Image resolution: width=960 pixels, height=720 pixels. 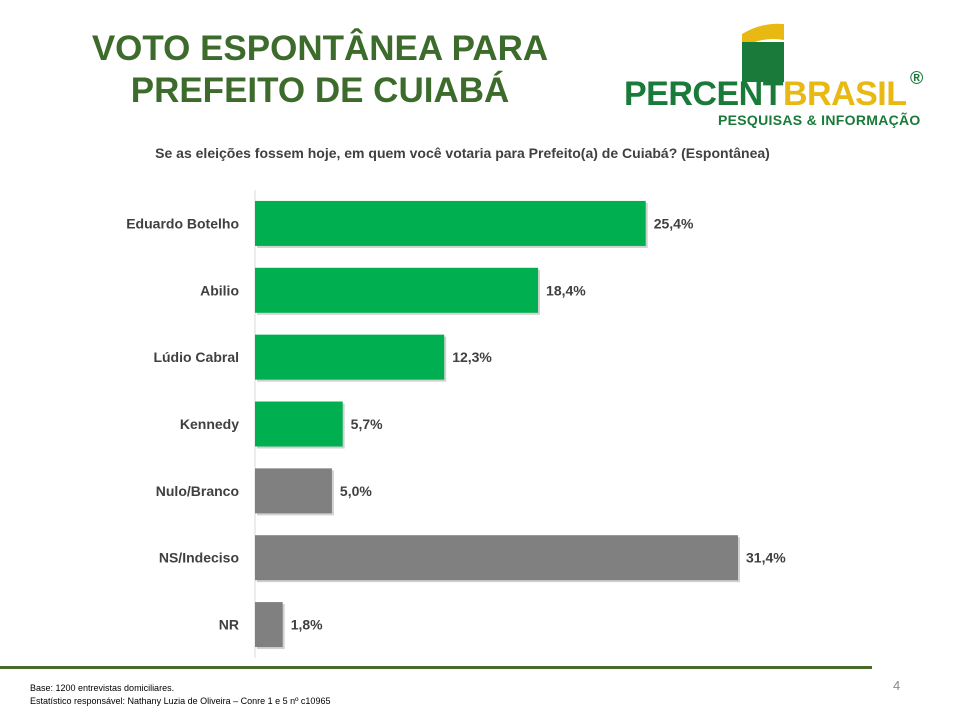 What do you see at coordinates (102, 688) in the screenshot?
I see `footer-base: Base: 1200 entrevistas domiciliares.` at bounding box center [102, 688].